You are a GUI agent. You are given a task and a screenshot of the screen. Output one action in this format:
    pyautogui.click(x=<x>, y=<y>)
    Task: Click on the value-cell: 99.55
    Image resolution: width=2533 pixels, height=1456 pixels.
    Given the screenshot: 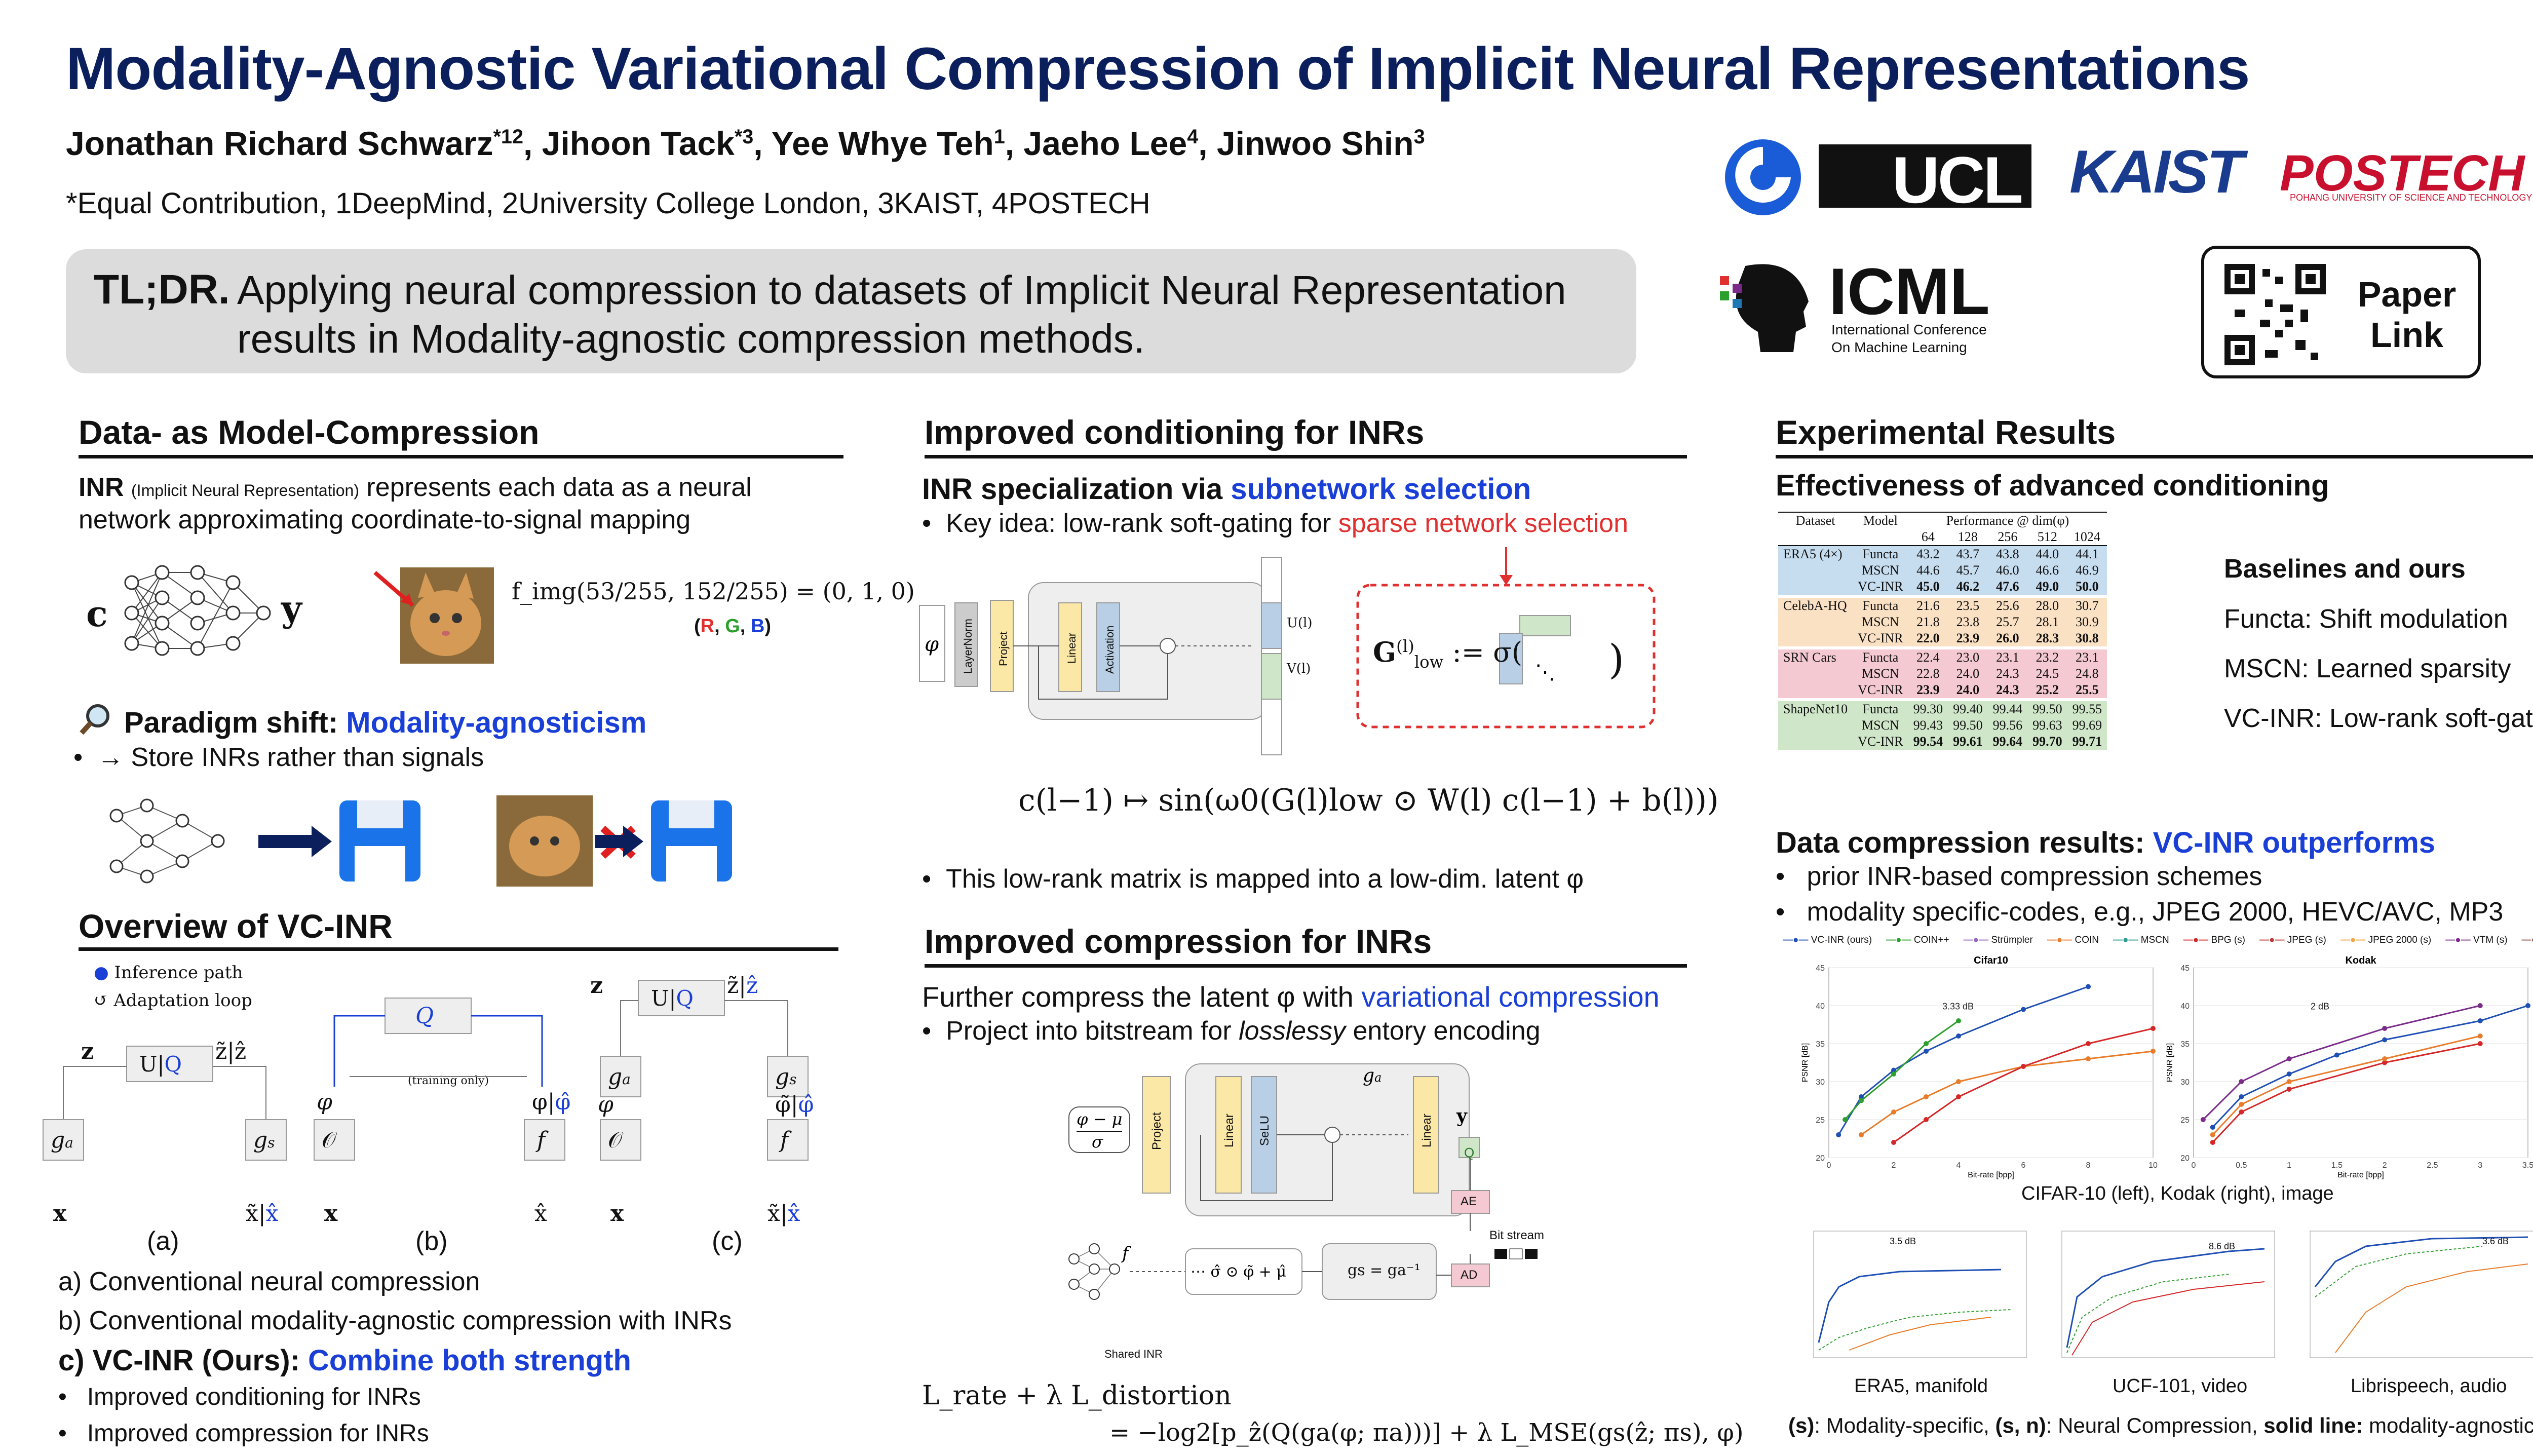 What is the action you would take?
    pyautogui.click(x=2087, y=709)
    